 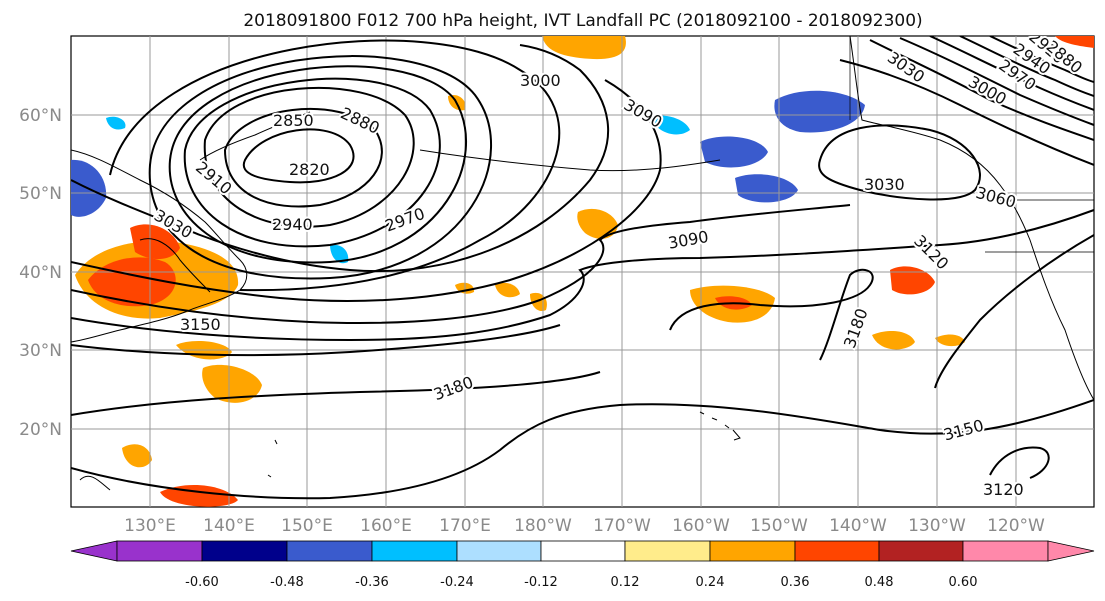 I want to click on colorbar-tick-label: 0.36, so click(x=795, y=582).